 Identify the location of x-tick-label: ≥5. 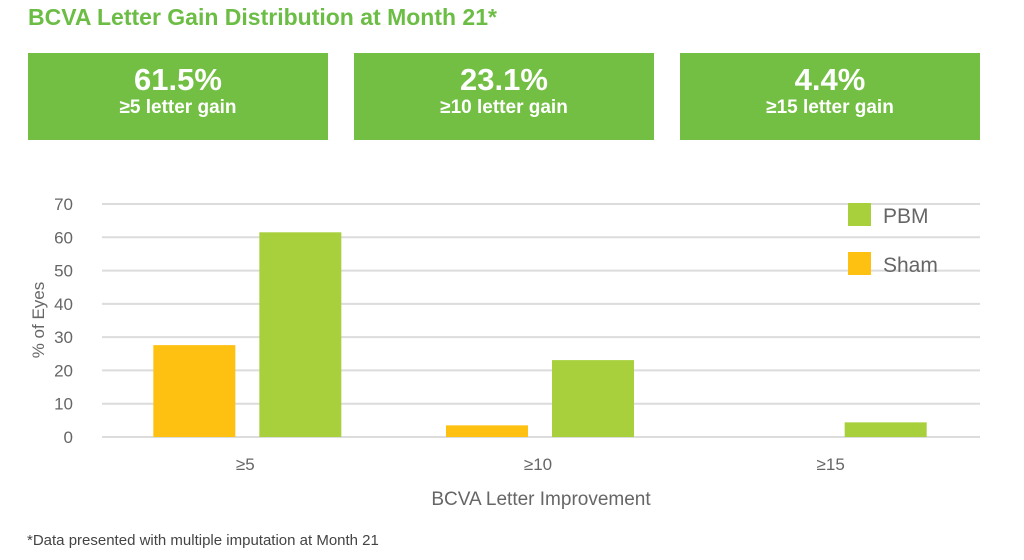
(245, 464).